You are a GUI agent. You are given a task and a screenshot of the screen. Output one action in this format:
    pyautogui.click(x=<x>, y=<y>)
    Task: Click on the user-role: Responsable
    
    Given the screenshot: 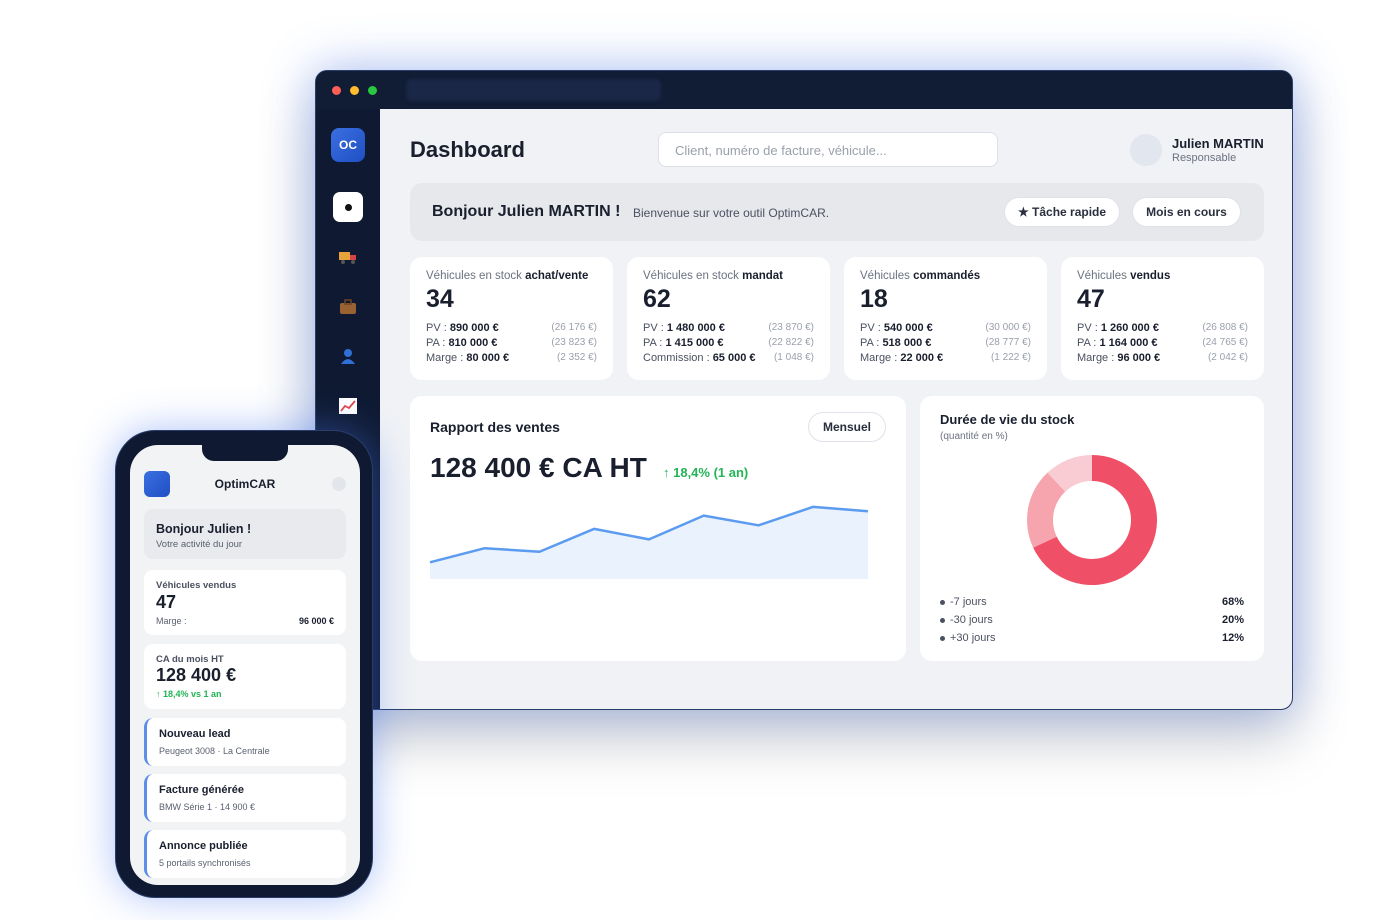 What is the action you would take?
    pyautogui.click(x=1204, y=158)
    